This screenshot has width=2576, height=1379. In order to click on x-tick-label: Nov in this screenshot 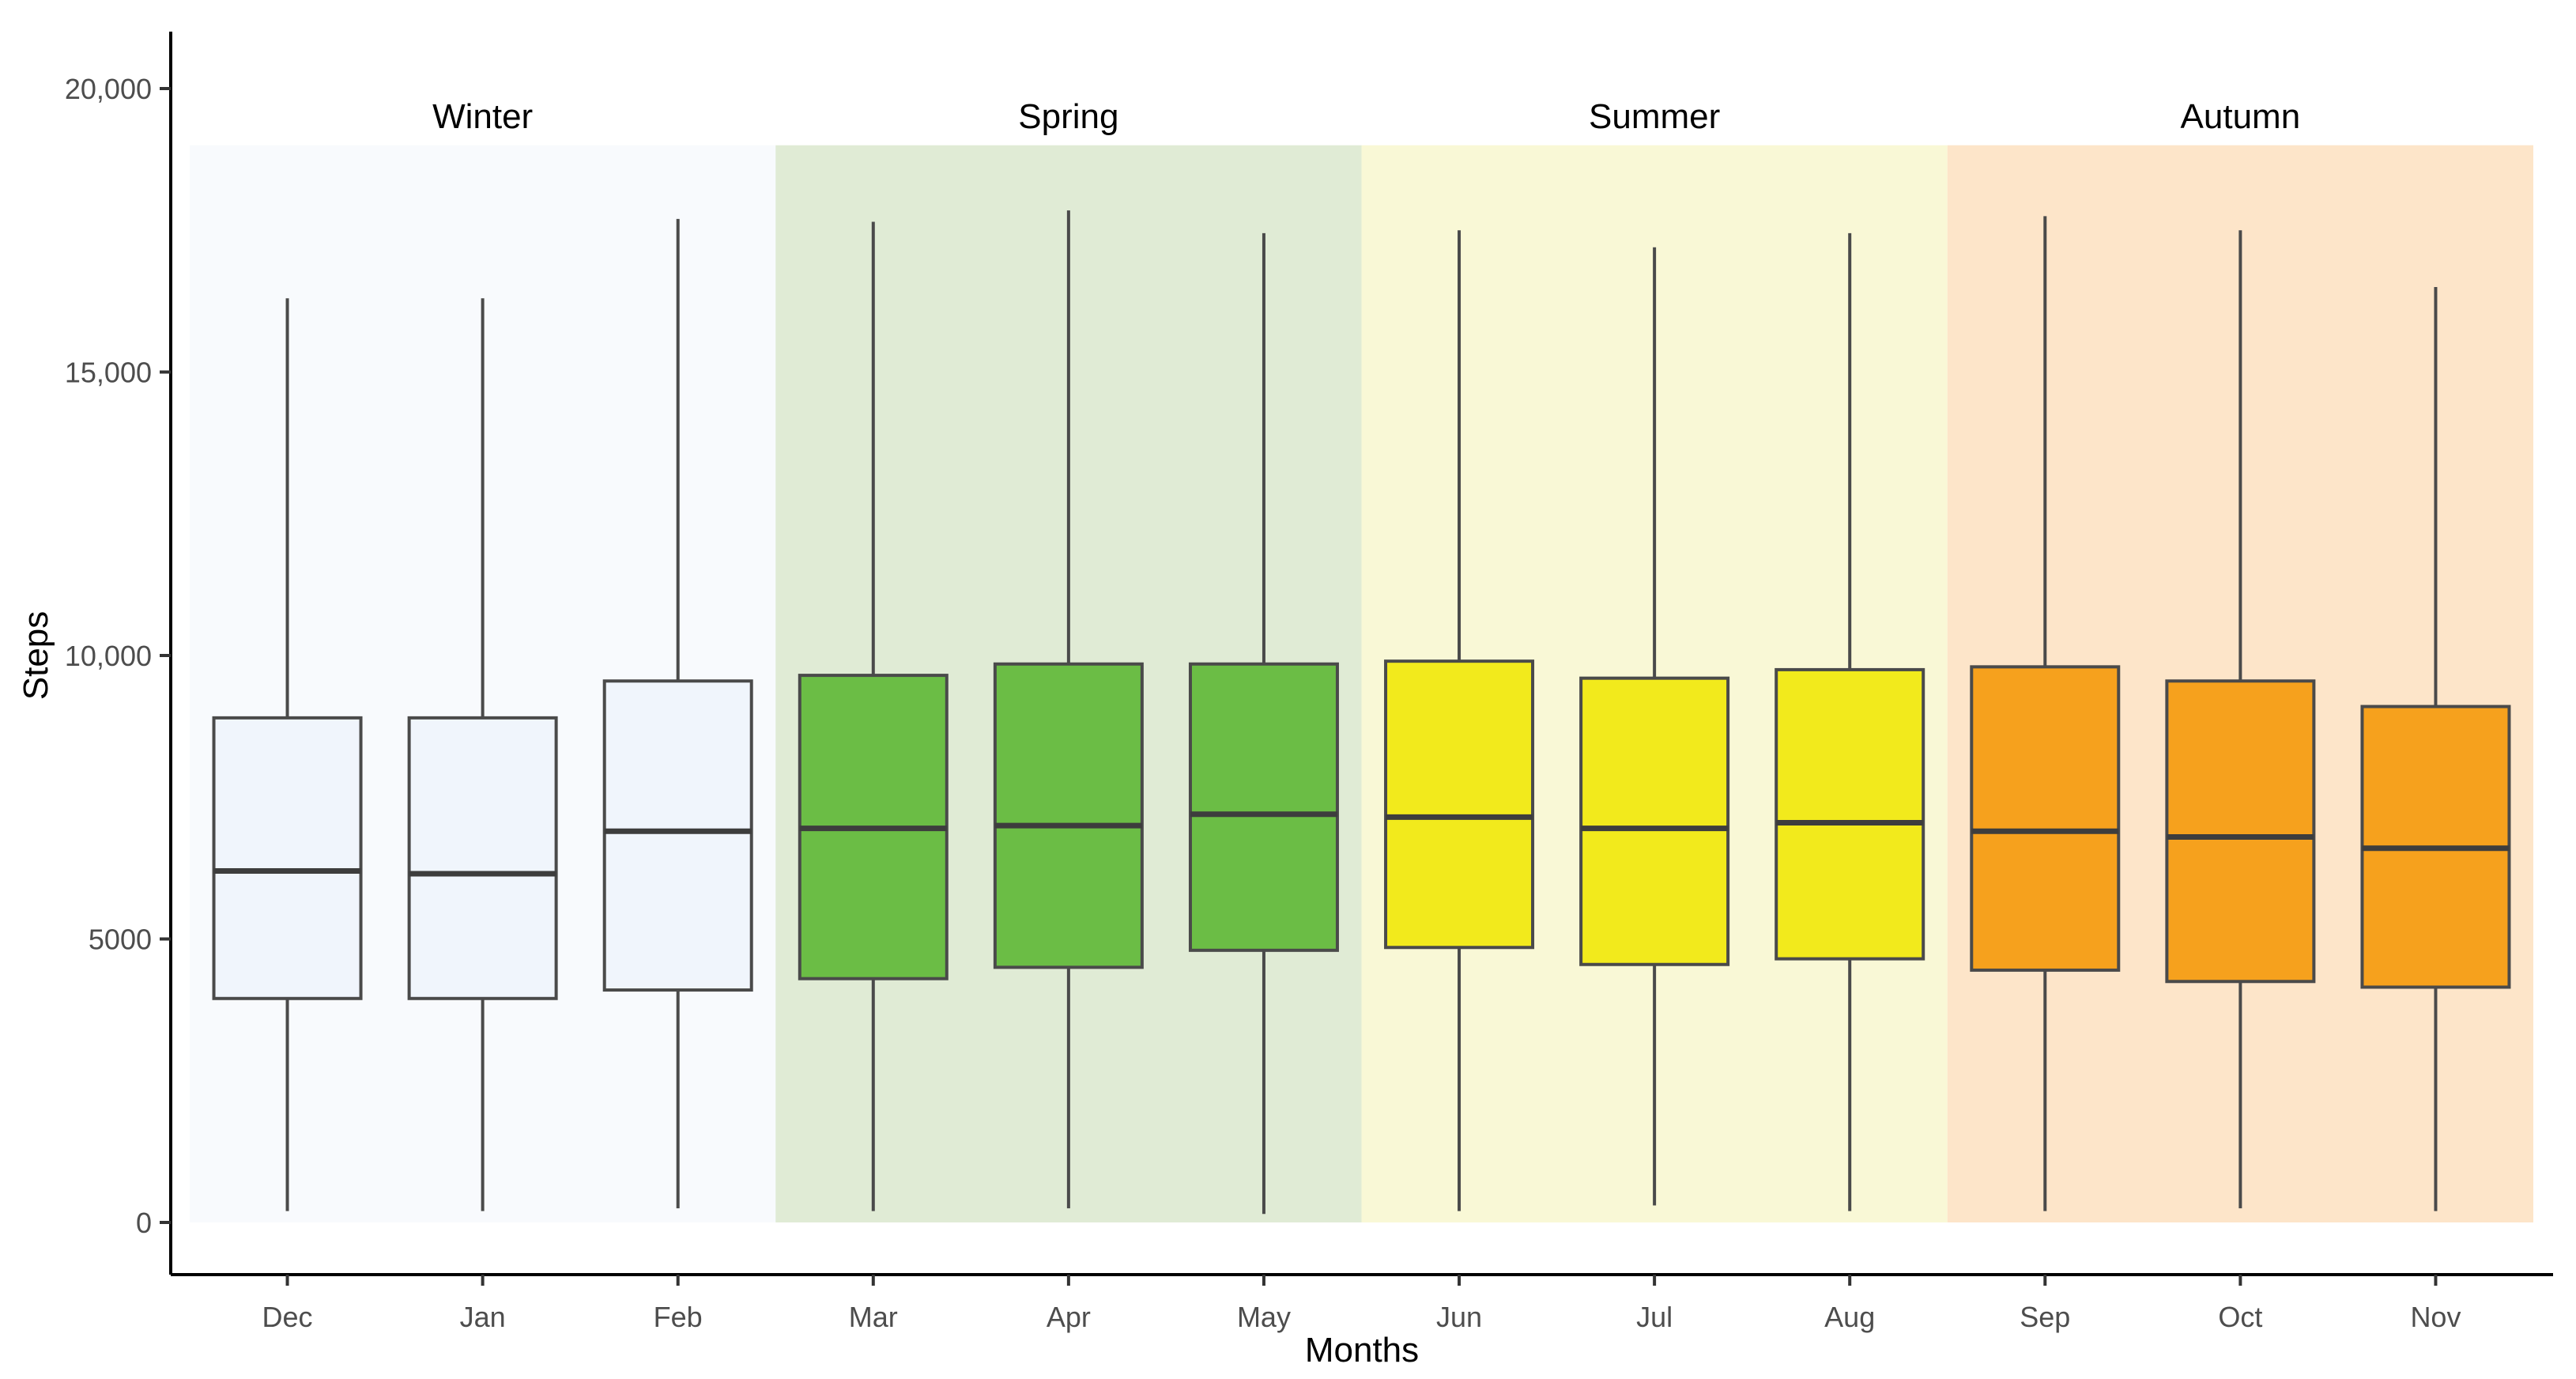, I will do `click(2435, 1317)`.